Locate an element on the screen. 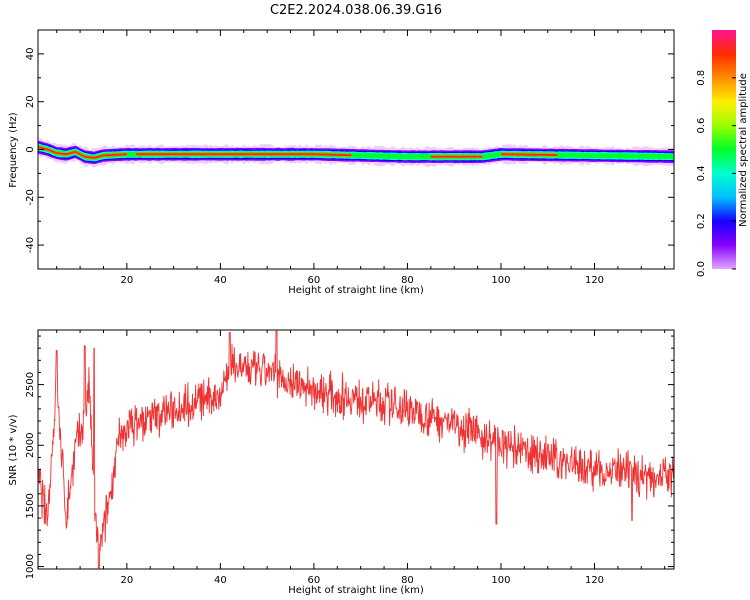  spectrogram-xtick-label: 40 is located at coordinates (220, 280).